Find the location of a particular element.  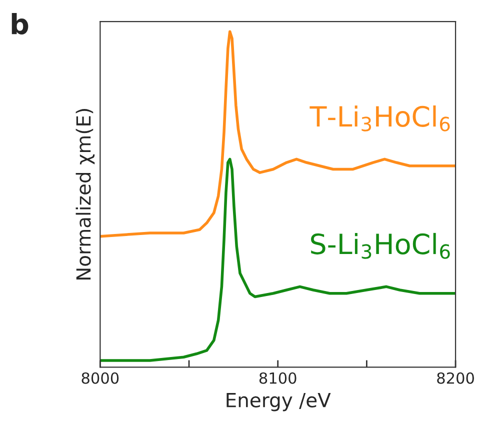

x-tick-label: 8100 is located at coordinates (277, 378).